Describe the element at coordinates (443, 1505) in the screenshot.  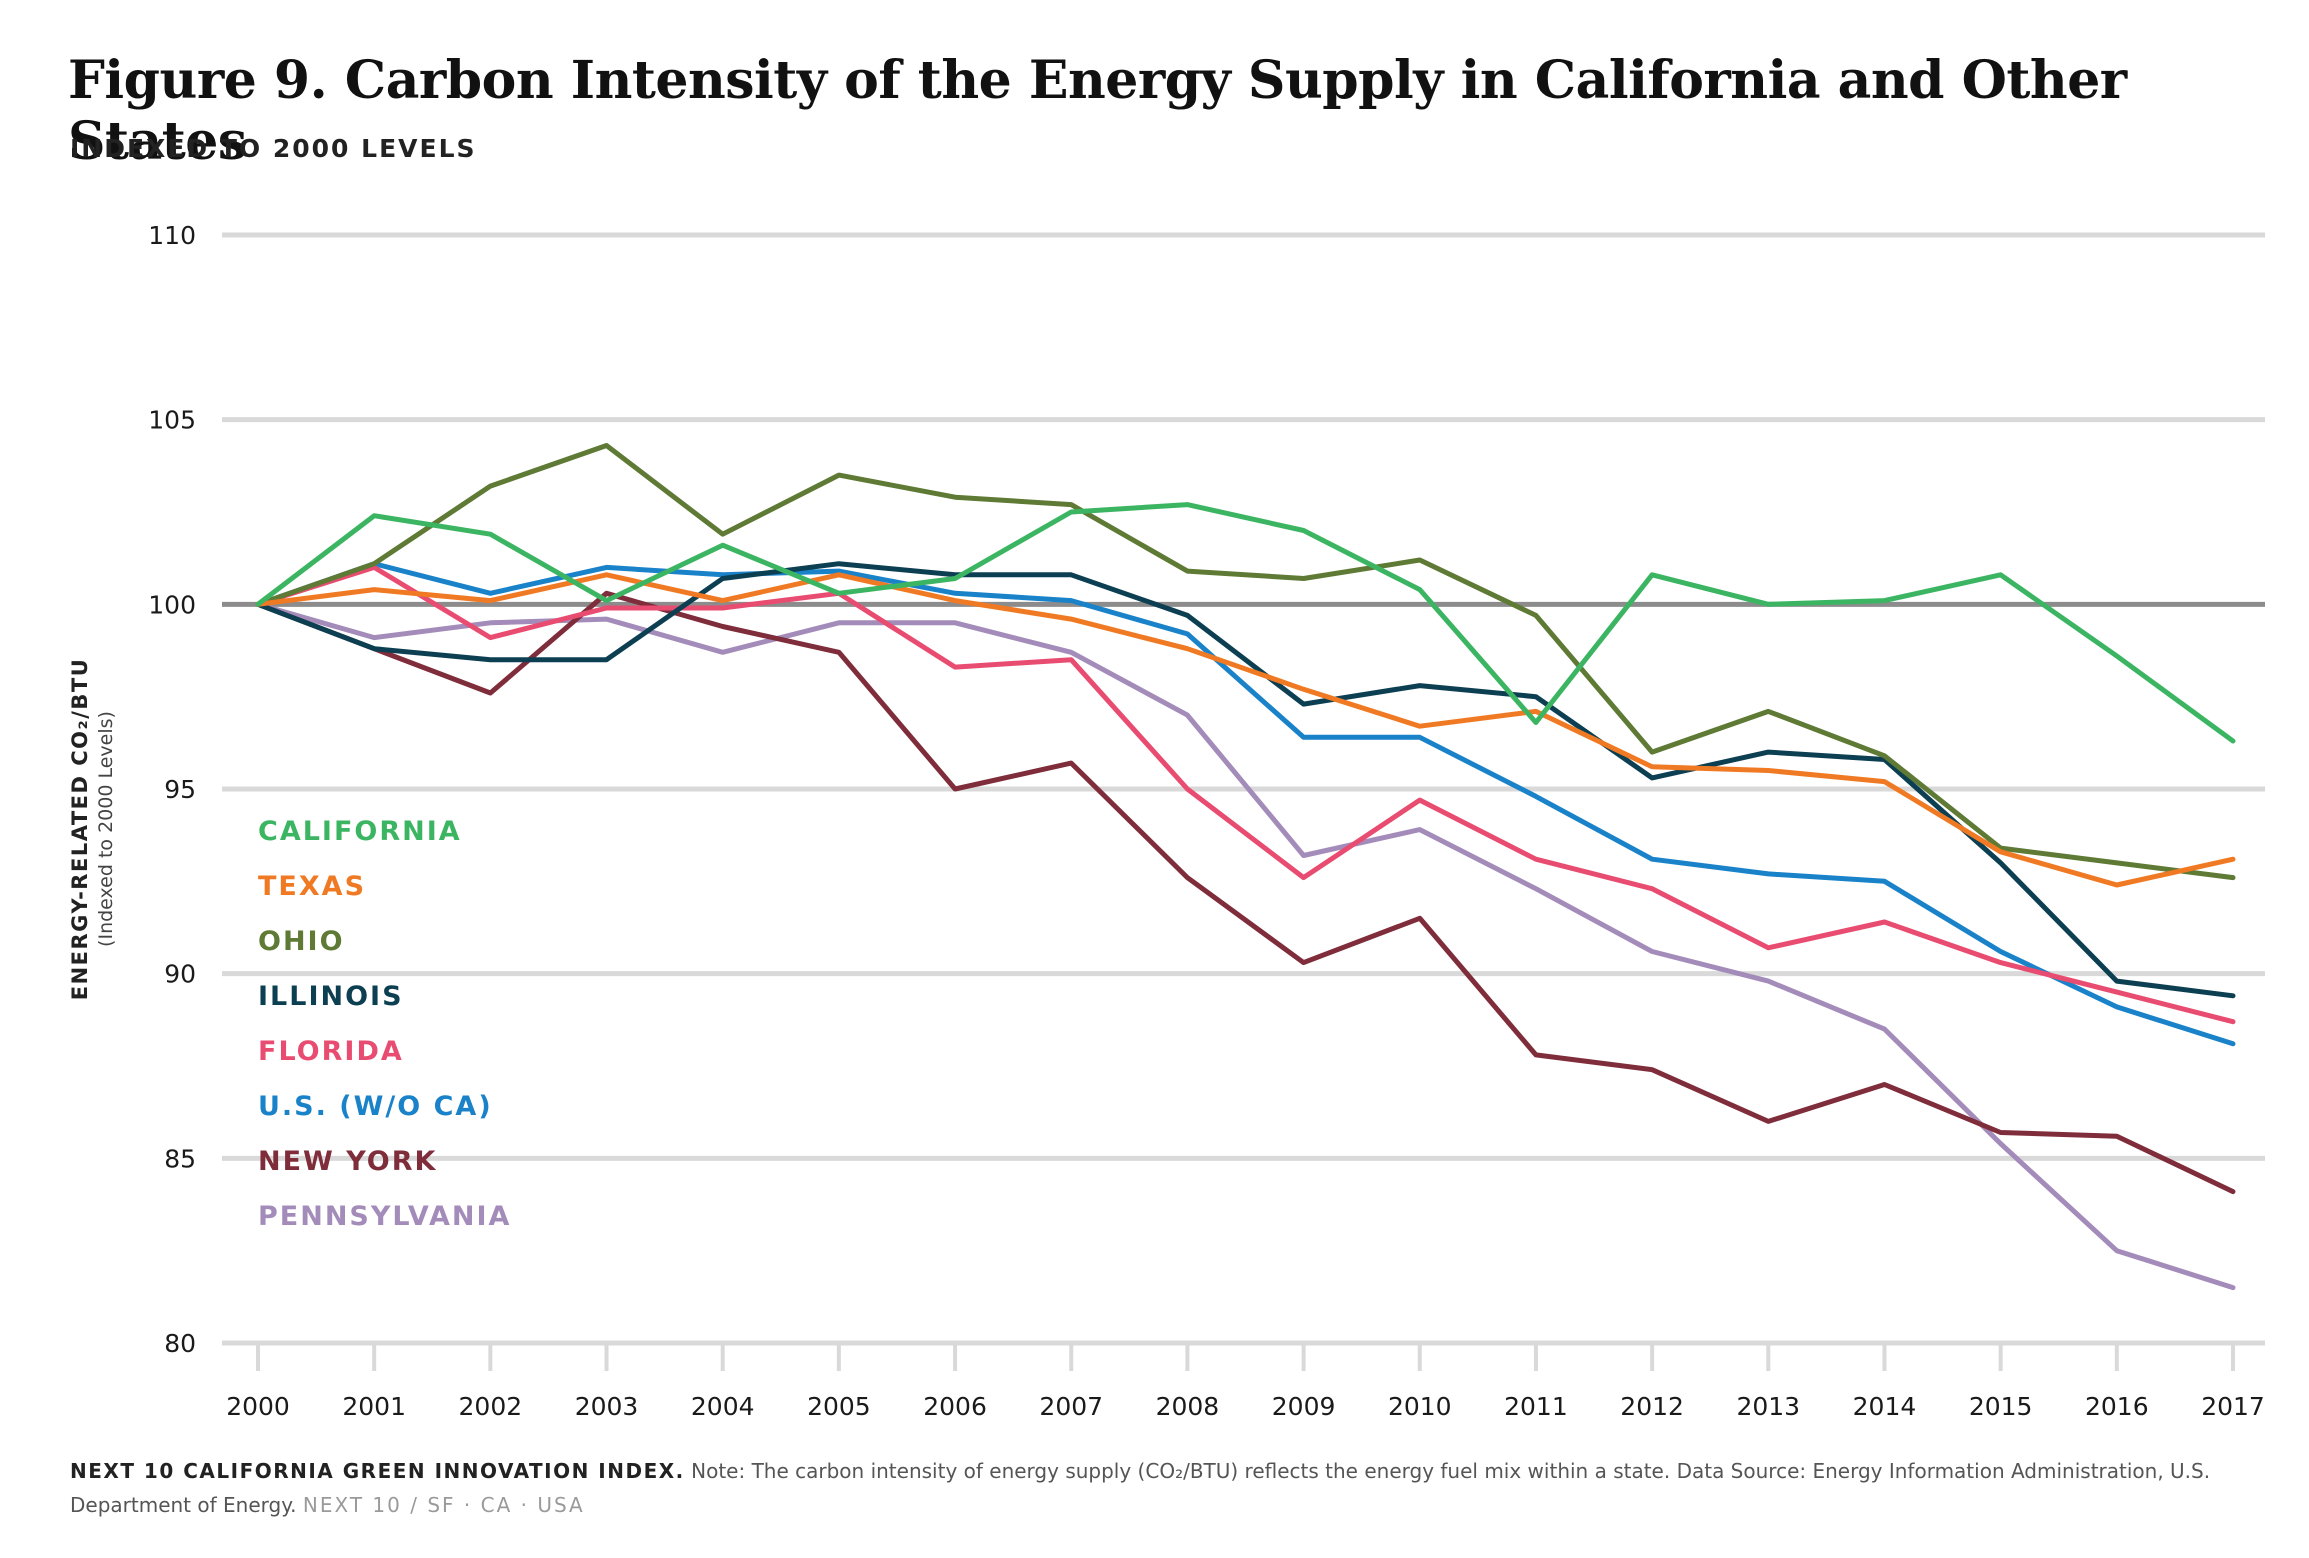
I see `brand-label: NEXT 10 / SF · CA · USA` at that location.